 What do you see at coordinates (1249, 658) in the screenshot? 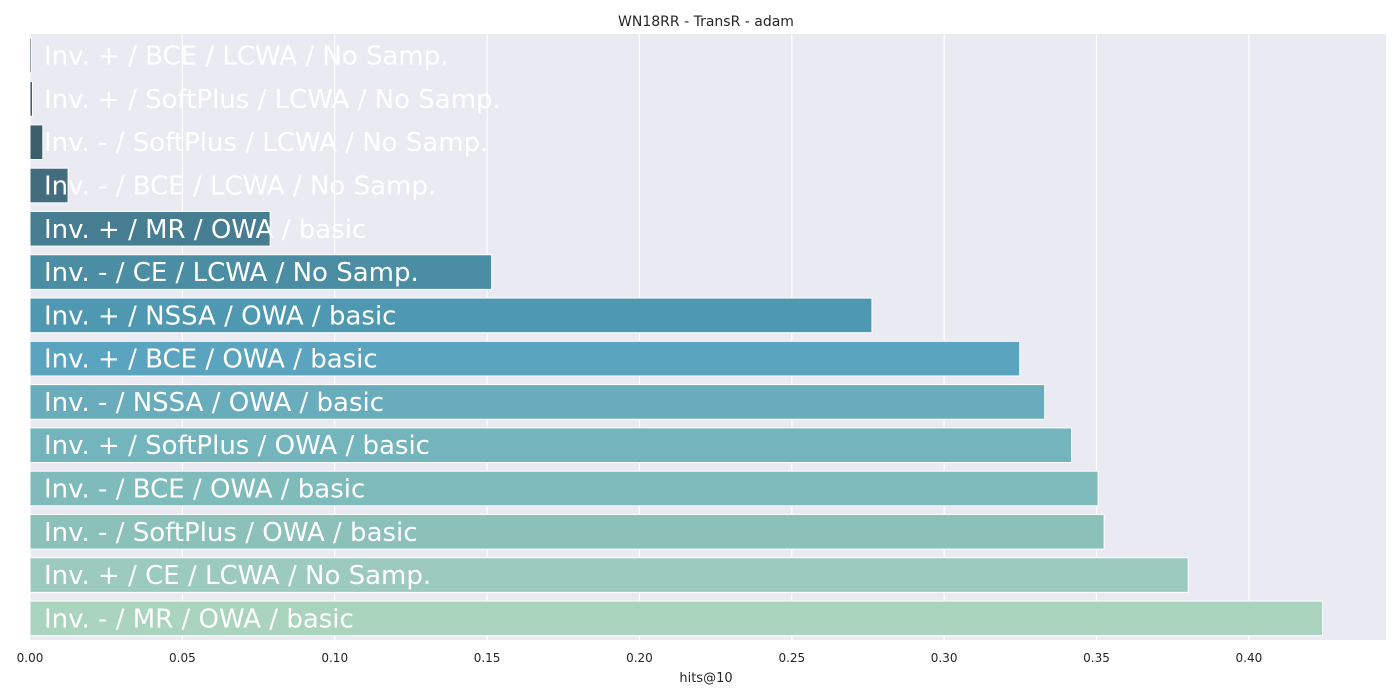
I see `x-tick-label: 0.40` at bounding box center [1249, 658].